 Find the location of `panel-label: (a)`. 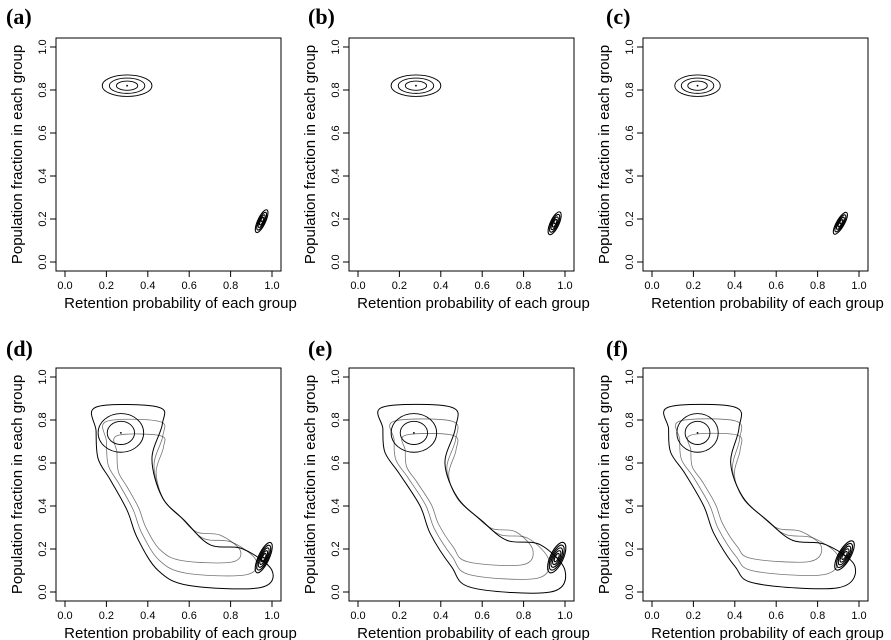

panel-label: (a) is located at coordinates (19, 16).